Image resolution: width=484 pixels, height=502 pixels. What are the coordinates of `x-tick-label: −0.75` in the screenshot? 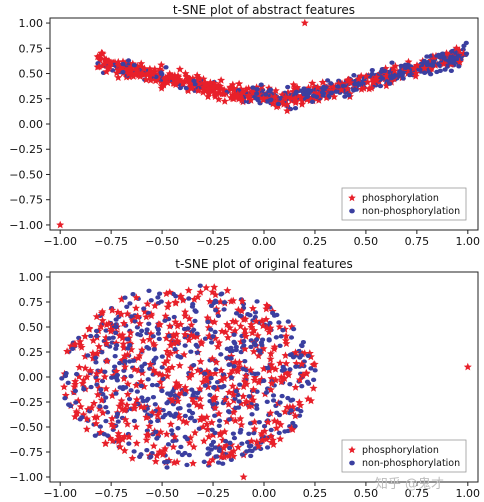 It's located at (111, 241).